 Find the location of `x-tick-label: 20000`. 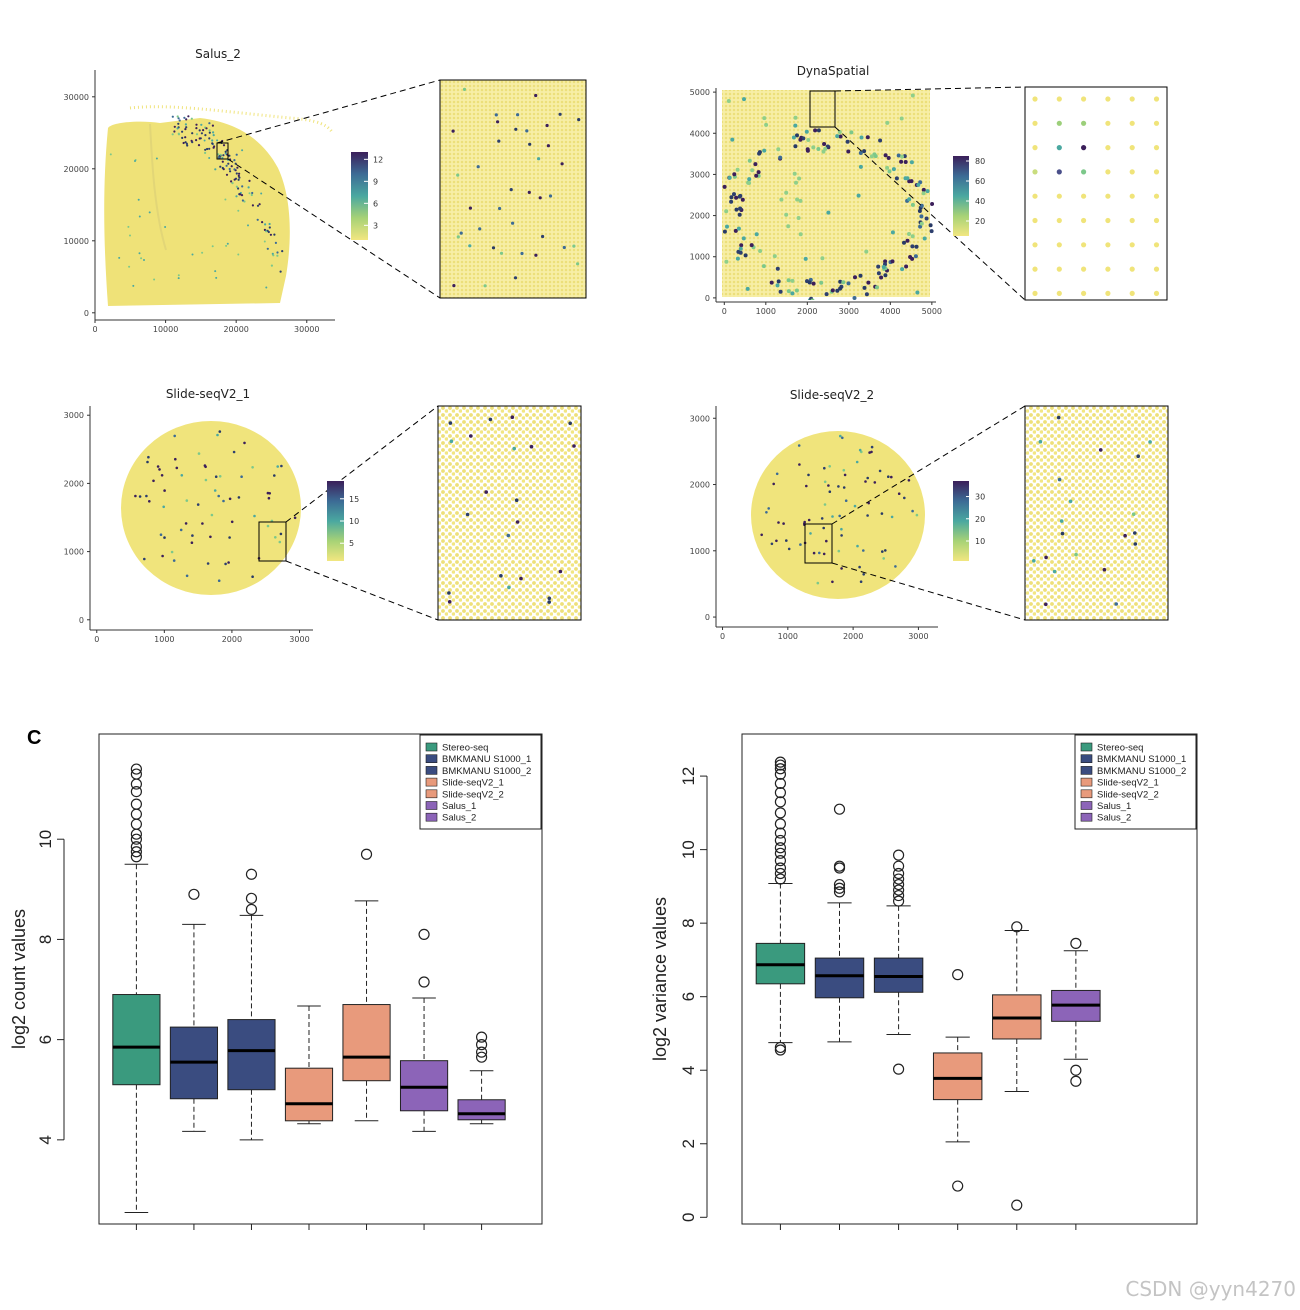

x-tick-label: 20000 is located at coordinates (235, 329).